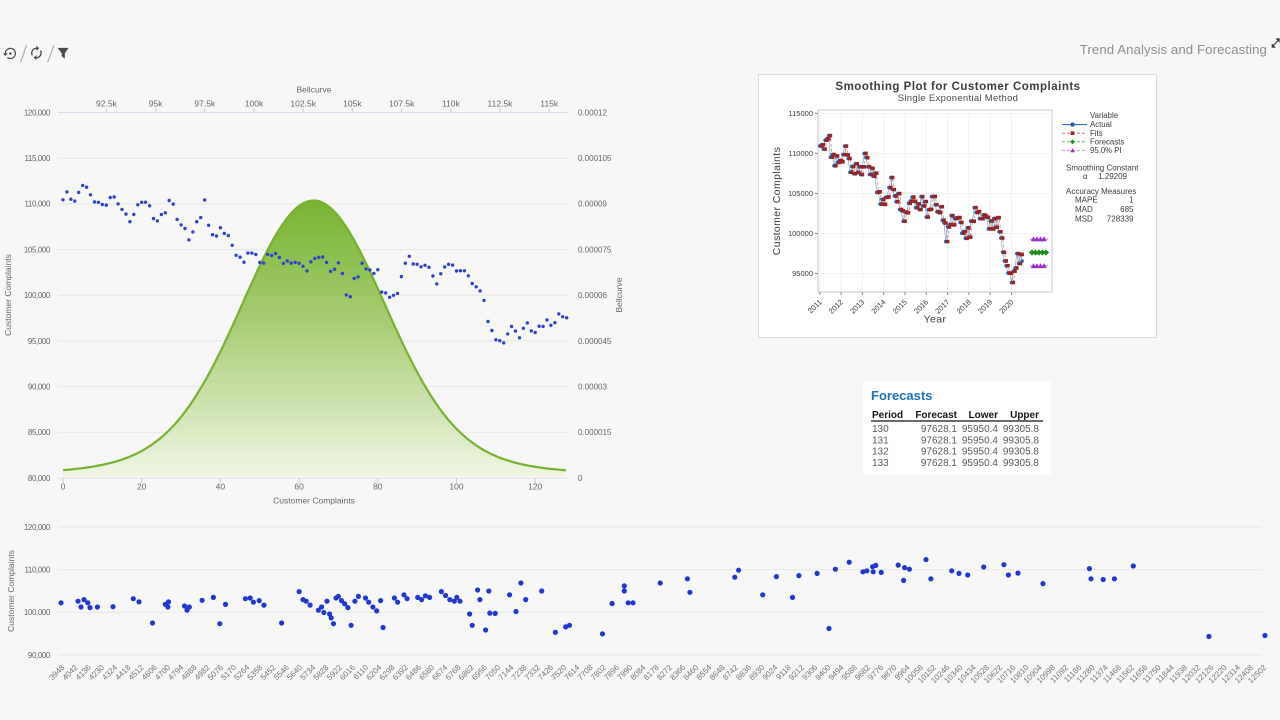 Image resolution: width=1280 pixels, height=720 pixels. Describe the element at coordinates (39, 432) in the screenshot. I see `svg-text: 85,000` at that location.